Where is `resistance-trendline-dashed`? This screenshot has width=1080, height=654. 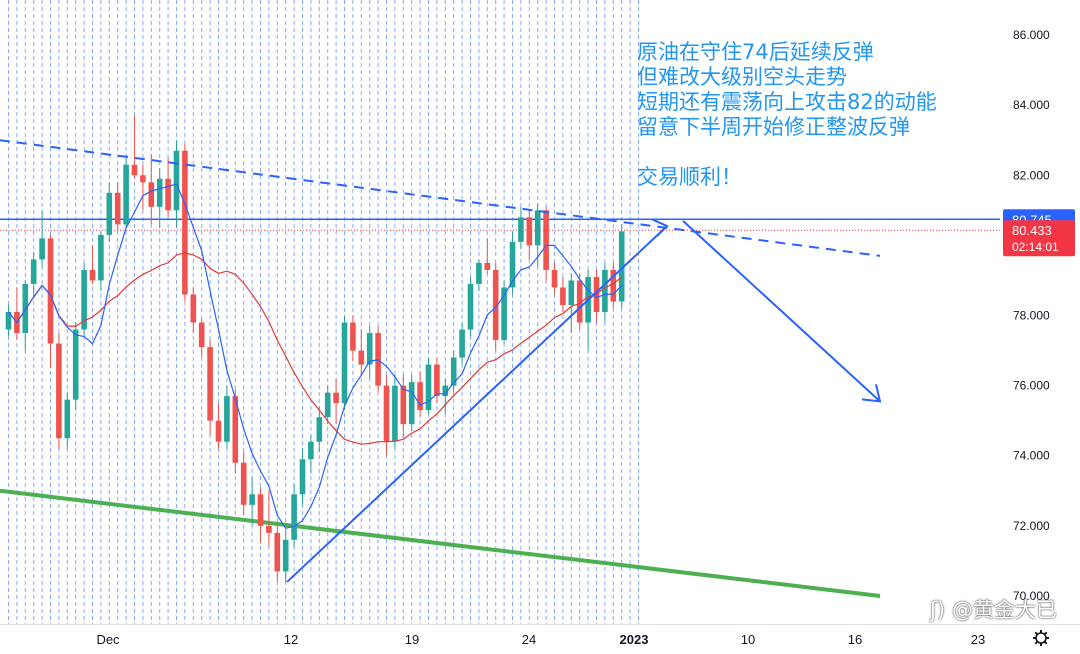 resistance-trendline-dashed is located at coordinates (440, 198).